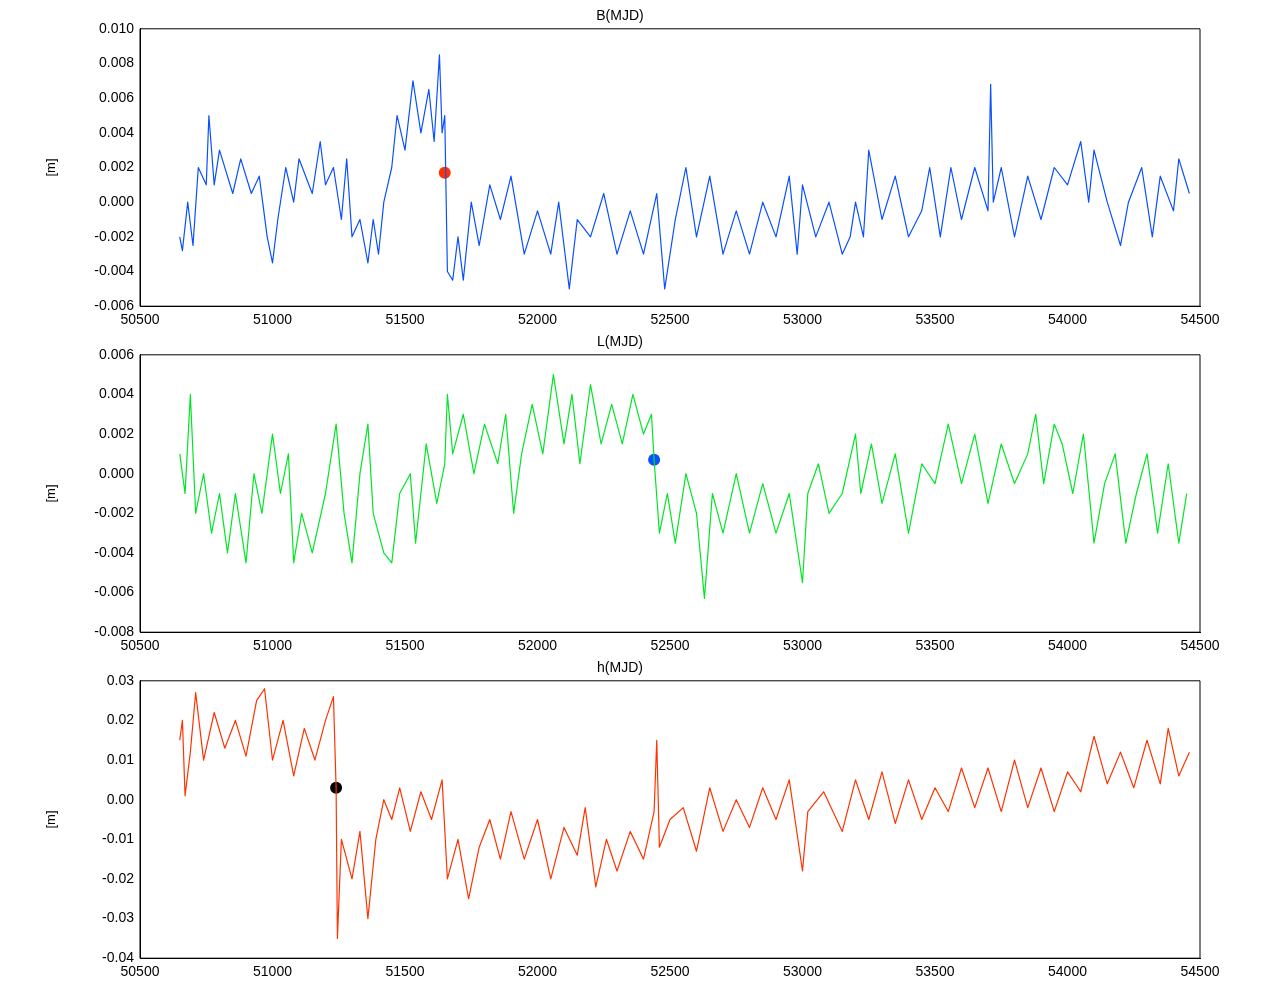 The image size is (1283, 996). What do you see at coordinates (114, 631) in the screenshot?
I see `y-tick-label: -0.008` at bounding box center [114, 631].